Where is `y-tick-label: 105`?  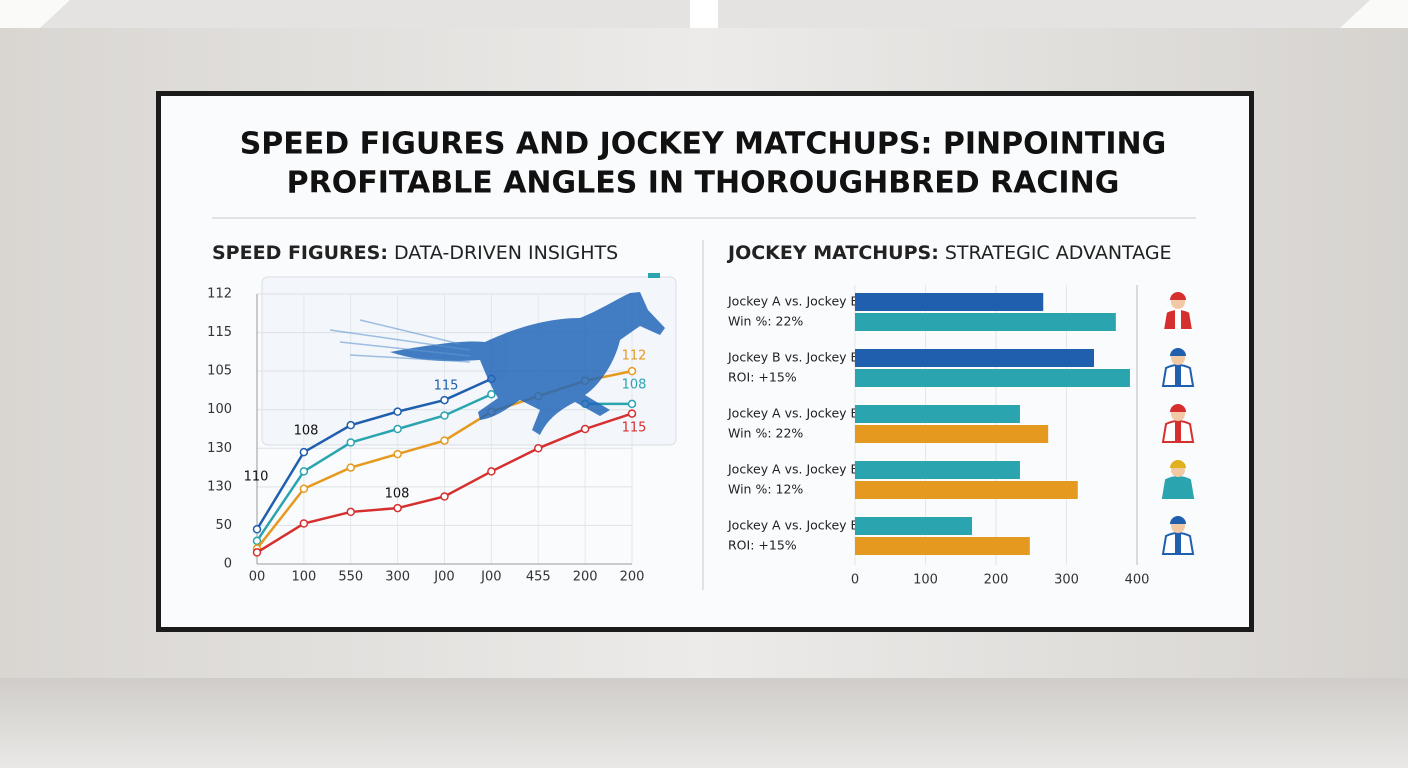 y-tick-label: 105 is located at coordinates (219, 371).